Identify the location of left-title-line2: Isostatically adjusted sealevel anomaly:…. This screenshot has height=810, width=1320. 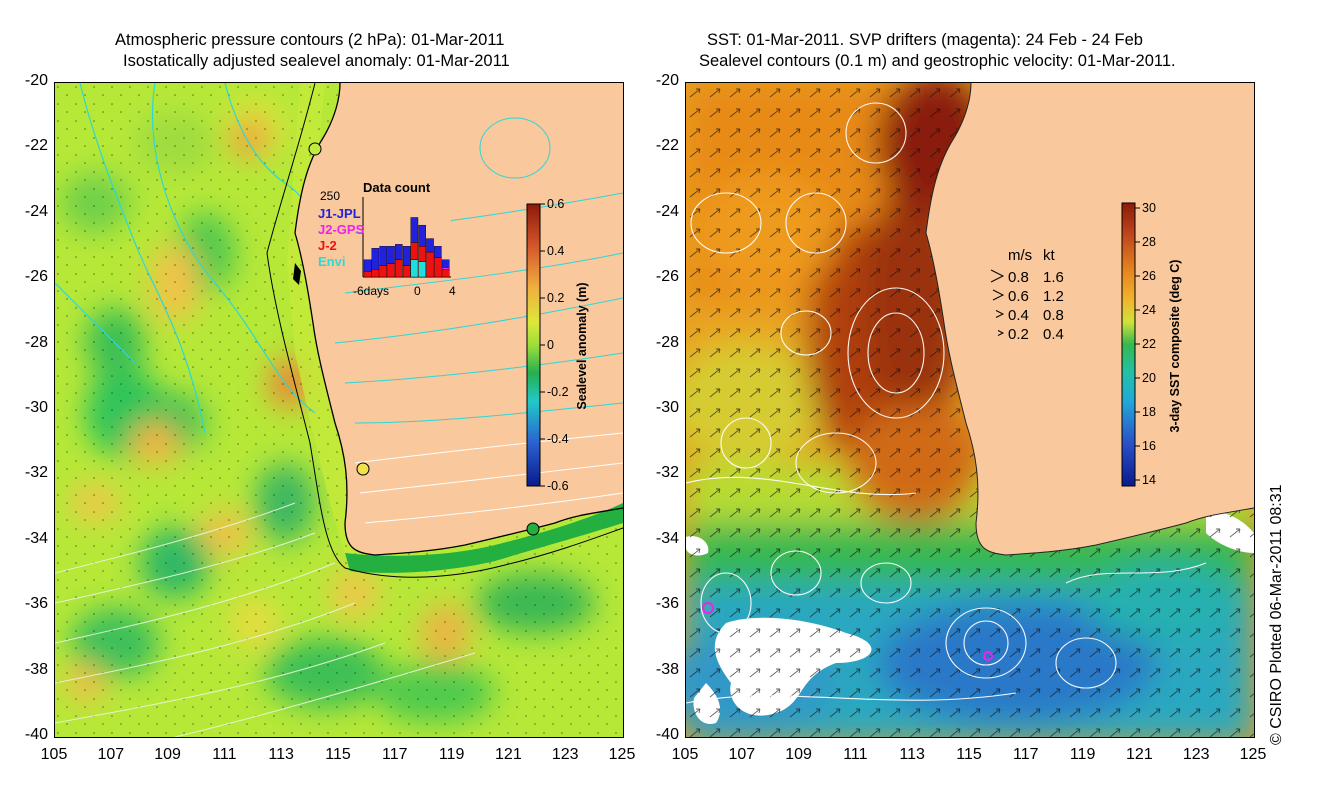
(316, 61).